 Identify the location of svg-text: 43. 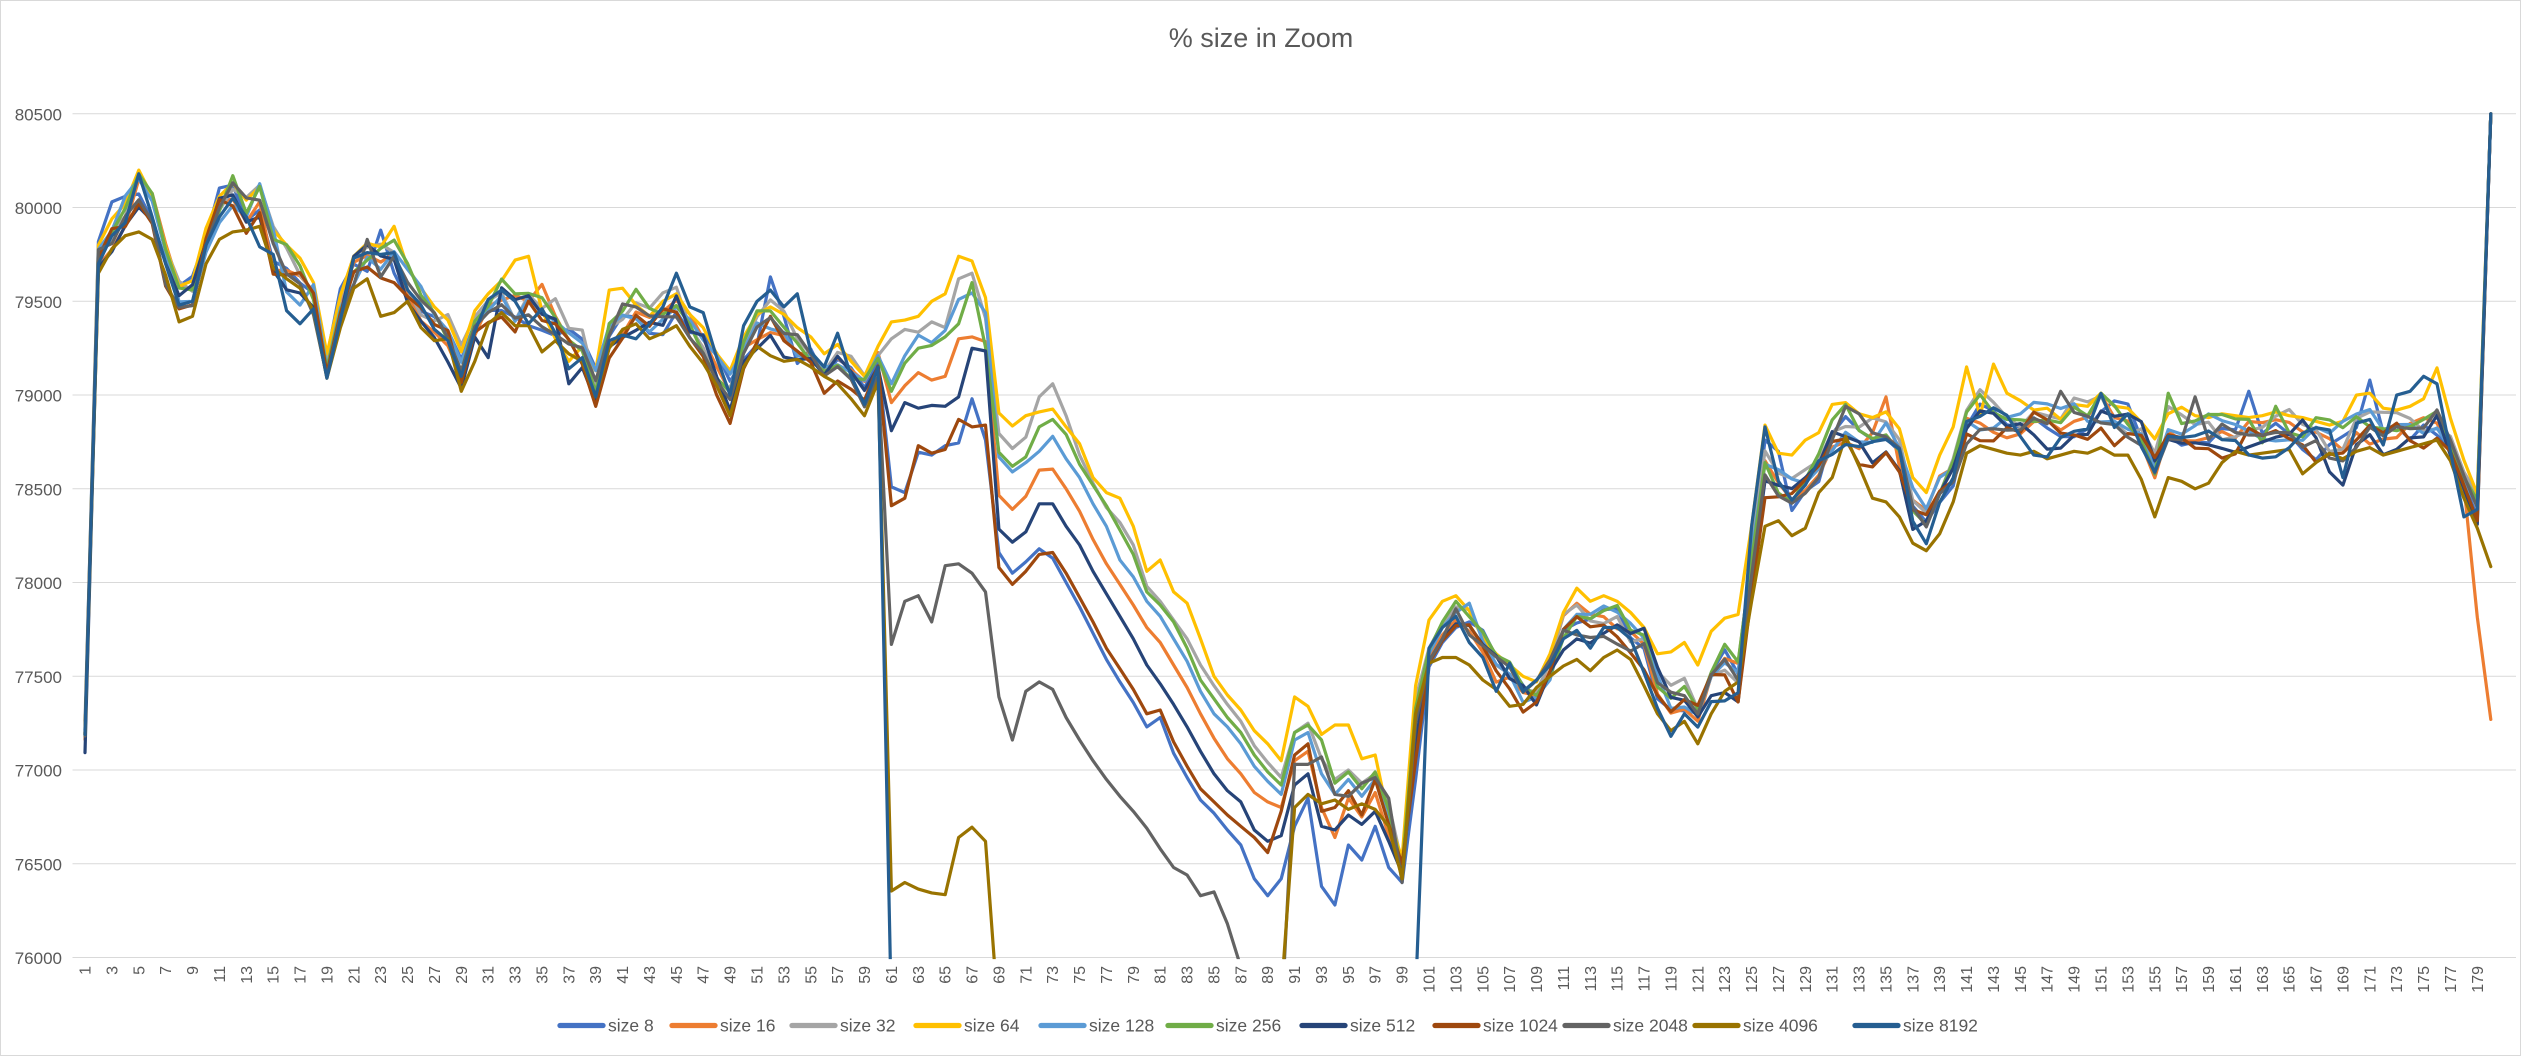
(650, 975).